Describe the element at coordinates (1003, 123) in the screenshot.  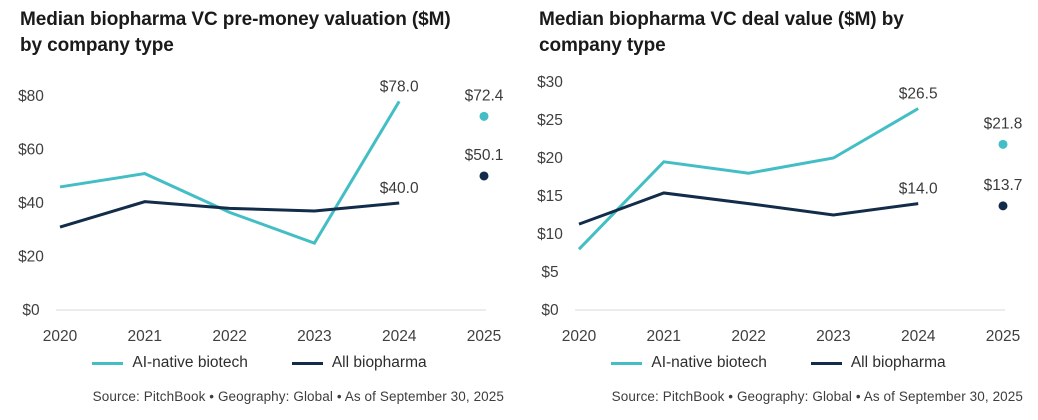
I see `data-label-2025-ai-native-biotech: $21.8` at that location.